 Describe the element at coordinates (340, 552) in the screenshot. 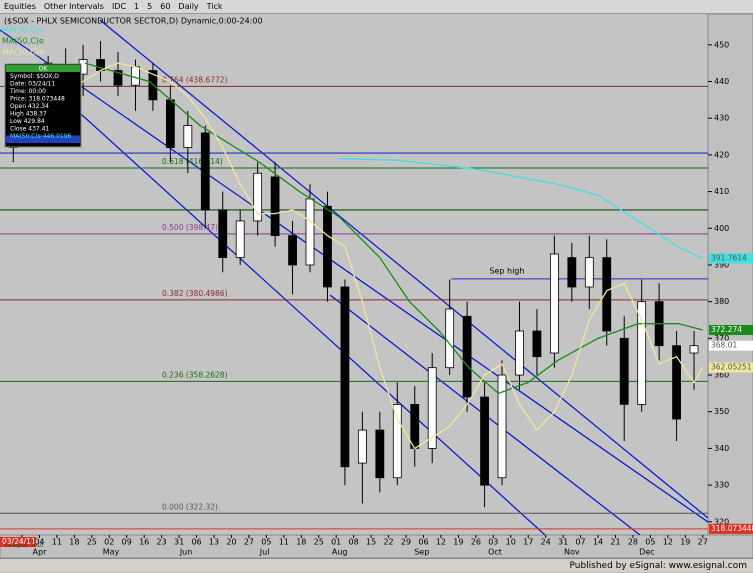

I see `month-label: Aug` at that location.